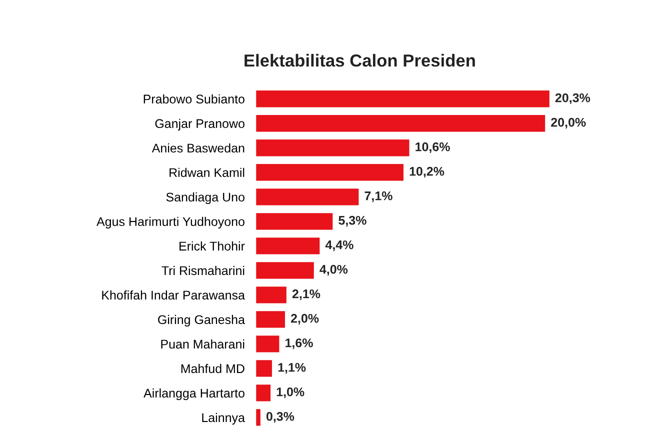  Describe the element at coordinates (202, 344) in the screenshot. I see `y-tick-label: Puan Maharani` at that location.